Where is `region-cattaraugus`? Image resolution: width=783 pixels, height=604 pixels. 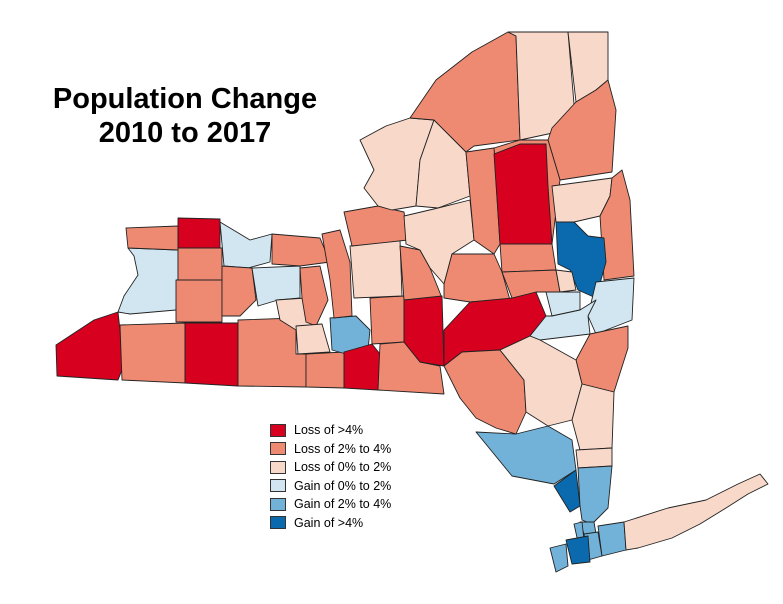 region-cattaraugus is located at coordinates (152, 353).